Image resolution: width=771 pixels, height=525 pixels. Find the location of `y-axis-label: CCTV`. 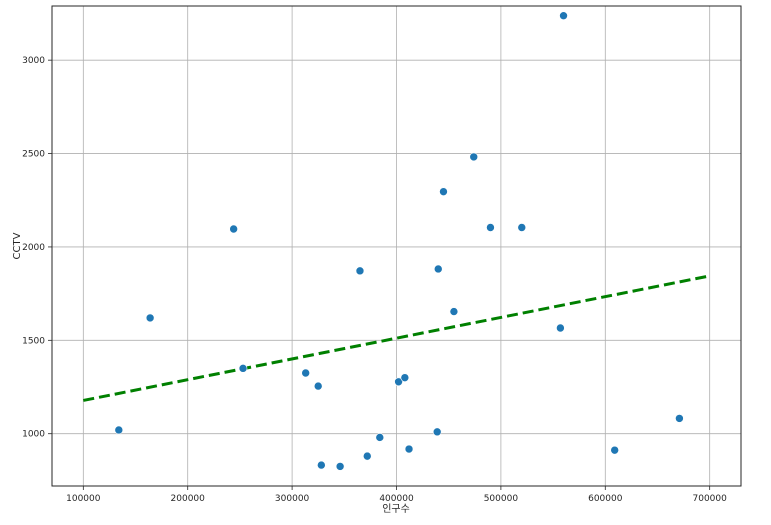

y-axis-label: CCTV is located at coordinates (17, 245).